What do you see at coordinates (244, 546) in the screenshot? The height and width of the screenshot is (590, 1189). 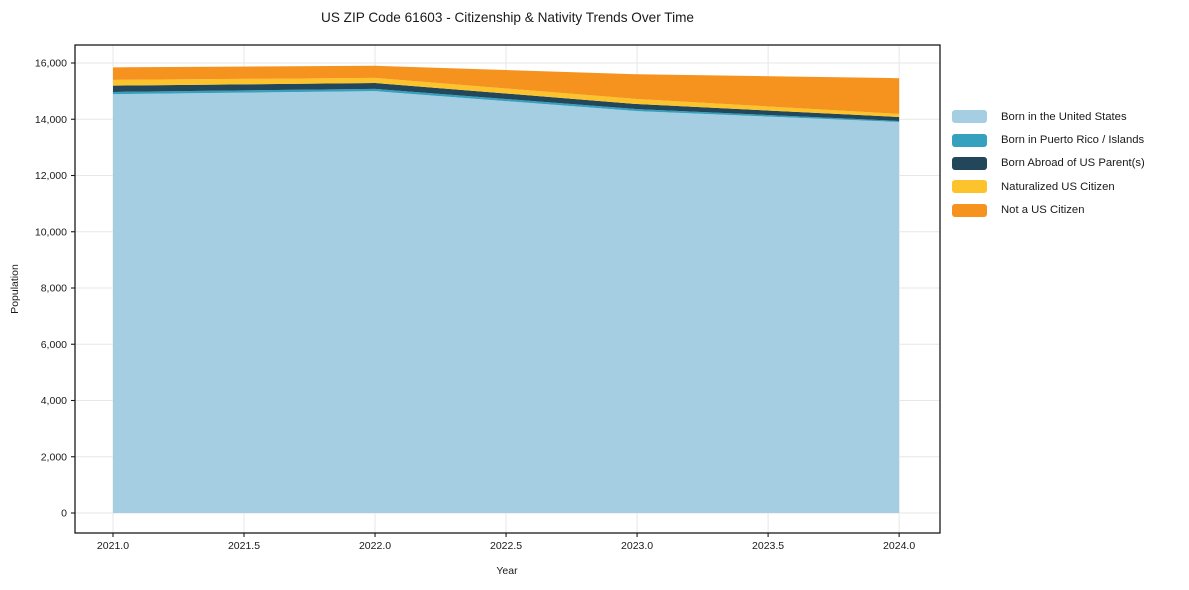 I see `x-tick-label: 2021.5` at bounding box center [244, 546].